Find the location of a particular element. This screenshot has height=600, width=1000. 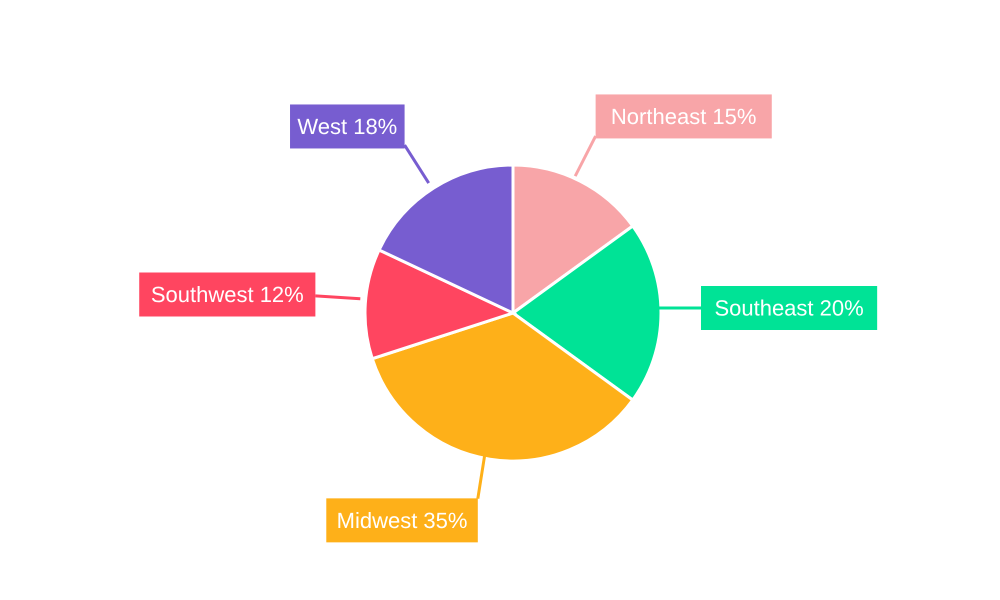

slice-label: Northeast 15% is located at coordinates (683, 116).